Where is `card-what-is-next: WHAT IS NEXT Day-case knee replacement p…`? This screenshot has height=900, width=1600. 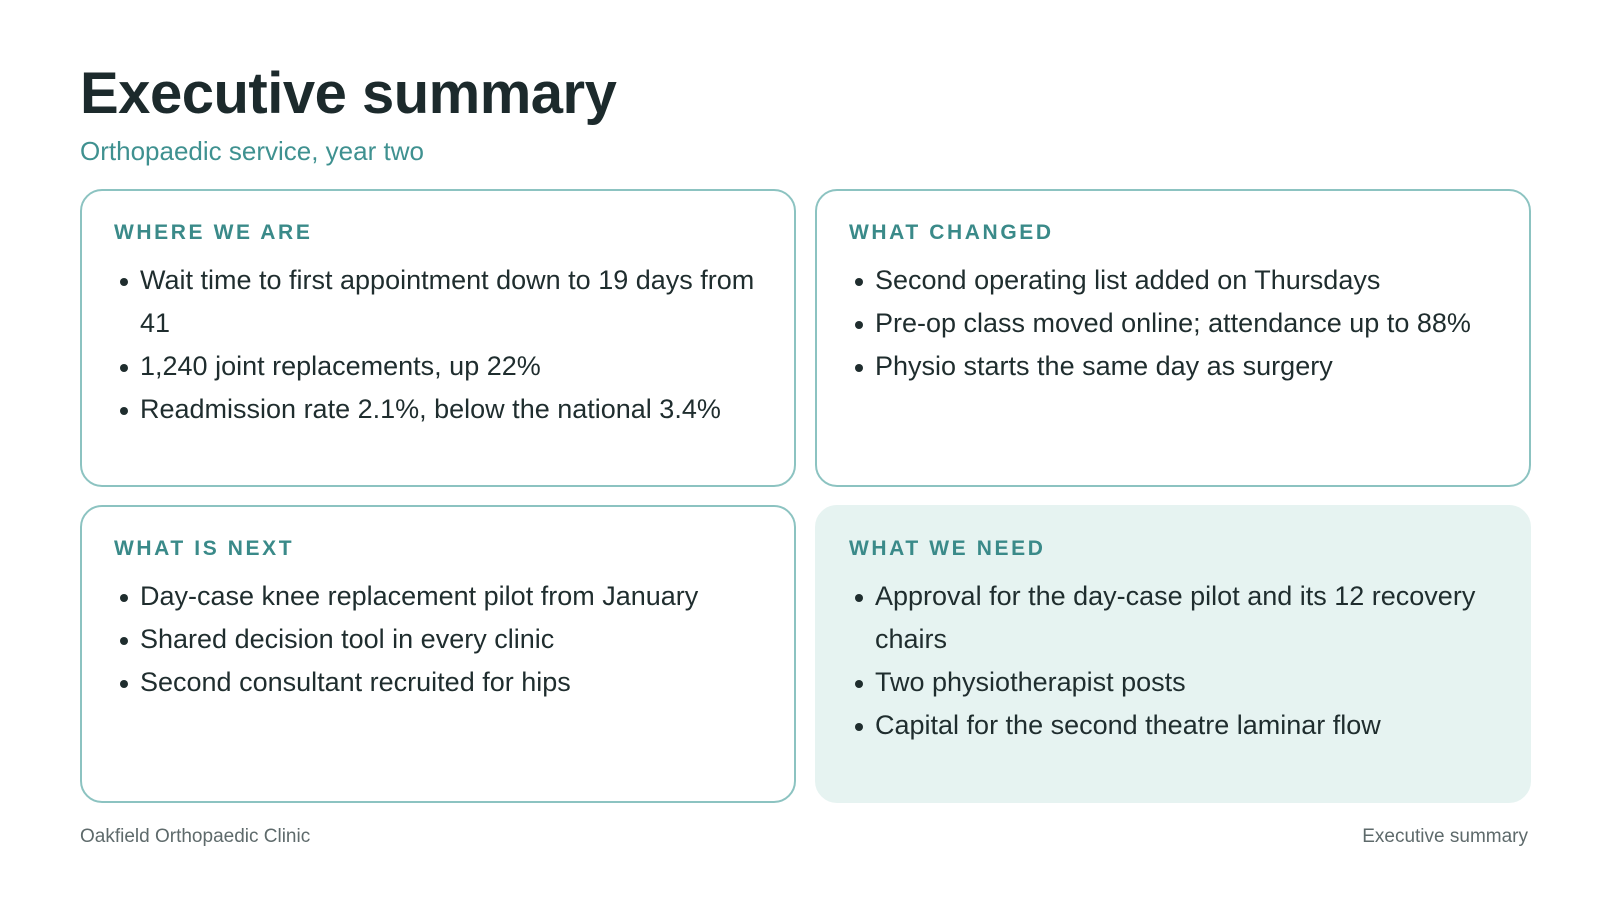 card-what-is-next: WHAT IS NEXT Day-case knee replacement p… is located at coordinates (438, 654).